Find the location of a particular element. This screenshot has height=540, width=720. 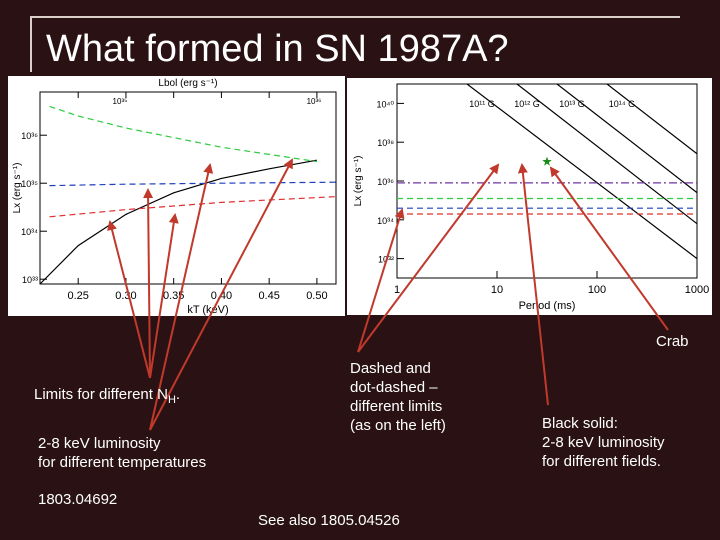

right-y-tick-label: 10³⁴ is located at coordinates (385, 221).